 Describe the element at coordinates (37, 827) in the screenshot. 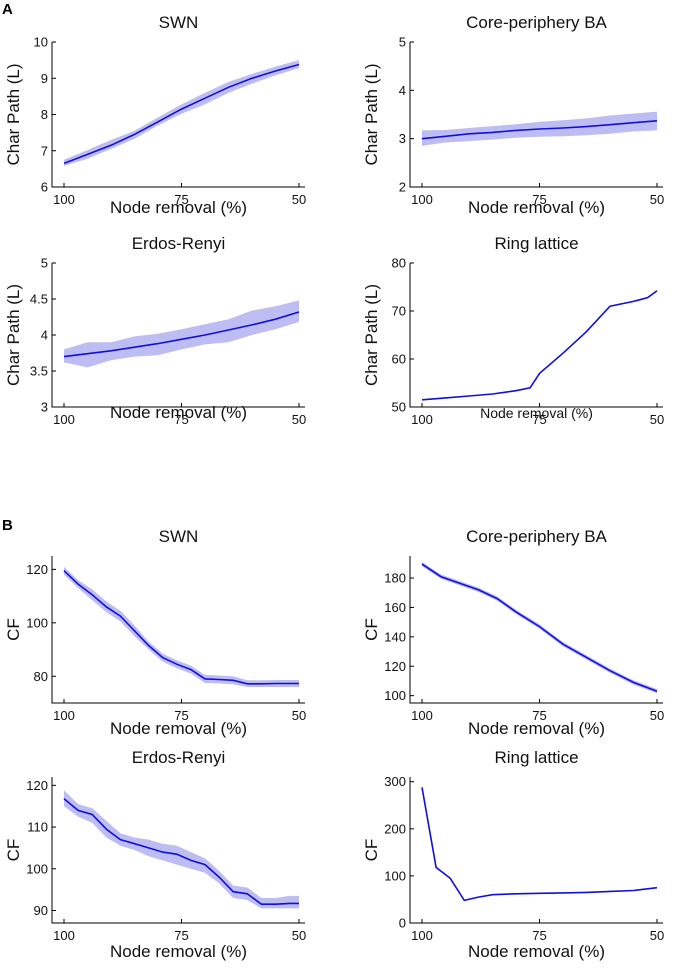

I see `y-tick-label: 110` at that location.